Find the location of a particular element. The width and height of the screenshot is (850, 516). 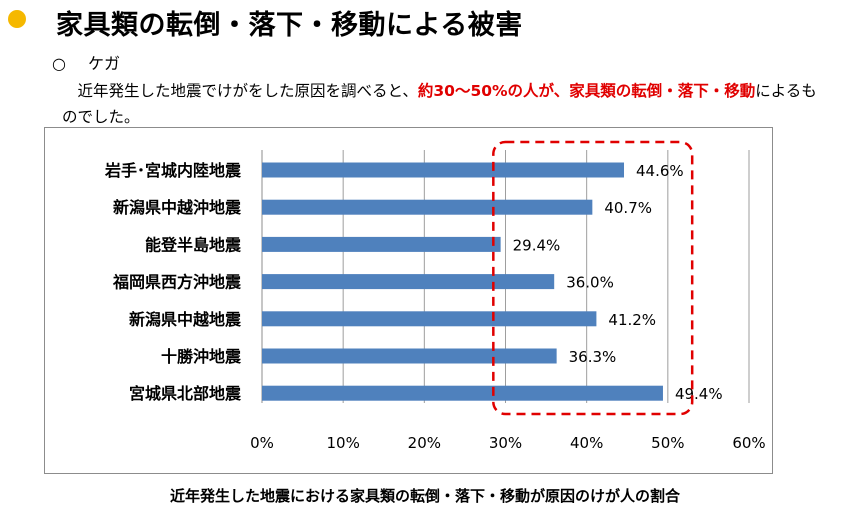

value-label: 36.3% is located at coordinates (593, 357).